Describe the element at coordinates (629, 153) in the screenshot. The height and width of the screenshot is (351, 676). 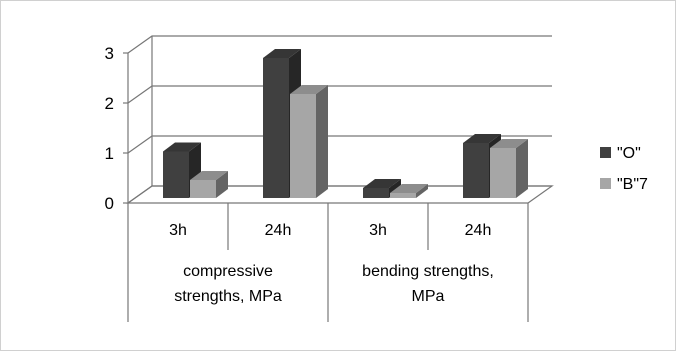
I see `legend-label: "O"` at that location.